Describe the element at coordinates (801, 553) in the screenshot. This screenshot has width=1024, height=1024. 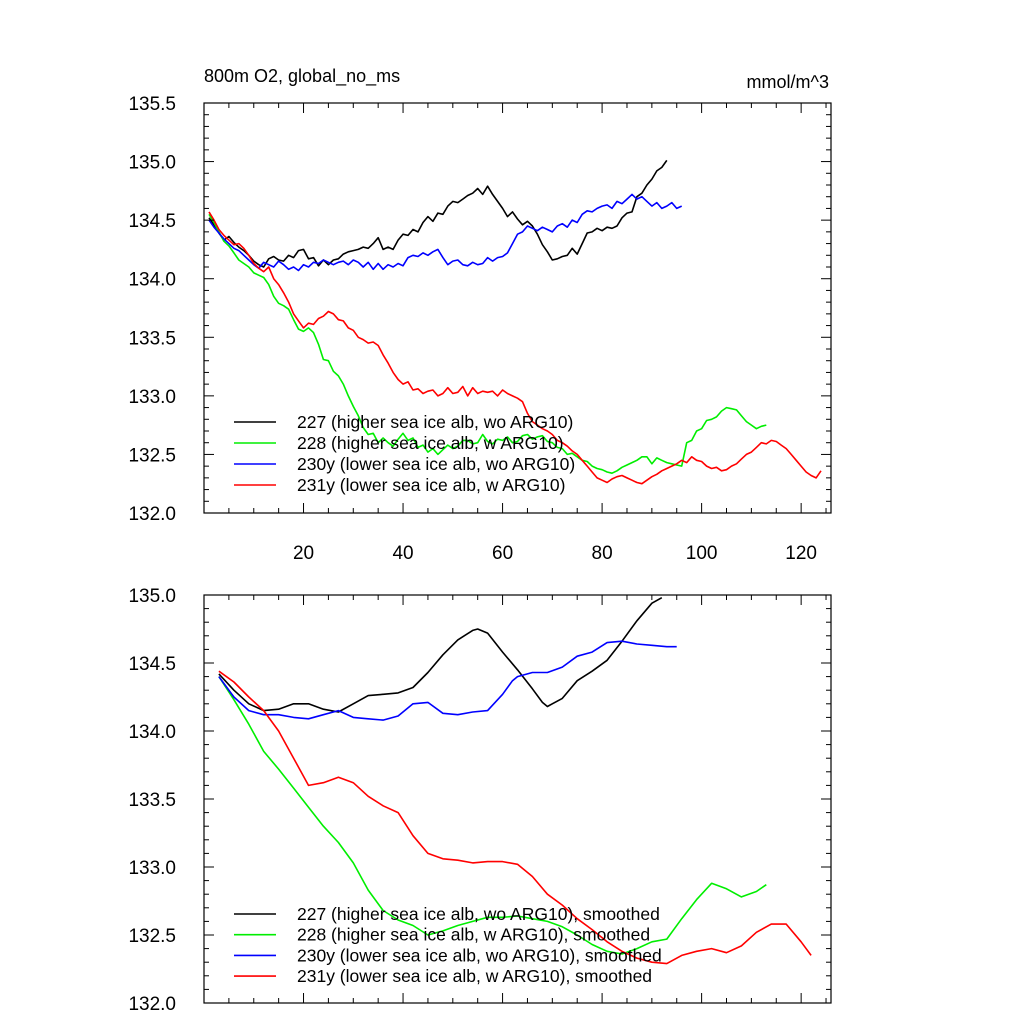
I see `x-tick-label: 120` at that location.